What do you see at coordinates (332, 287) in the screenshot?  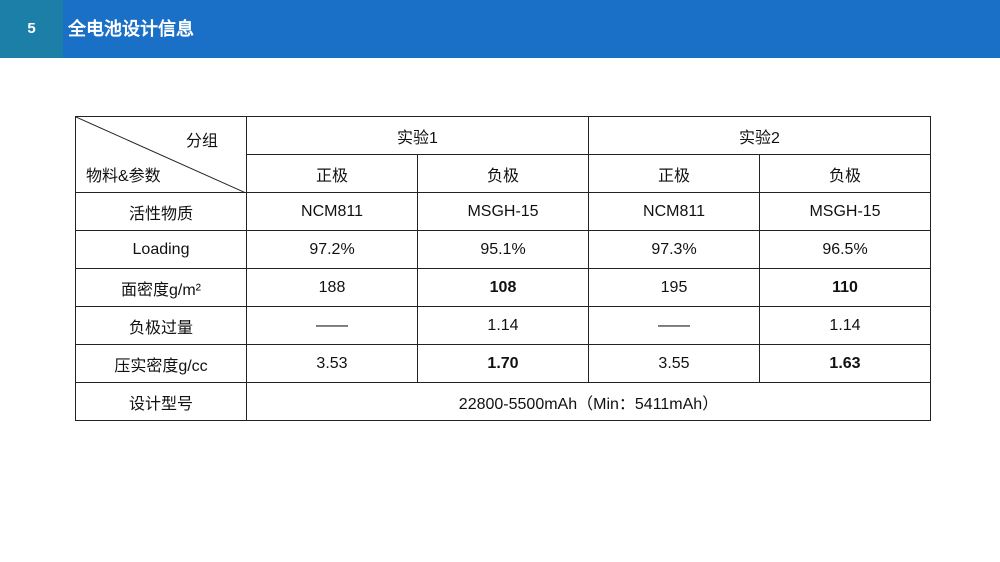 I see `cell: 188` at bounding box center [332, 287].